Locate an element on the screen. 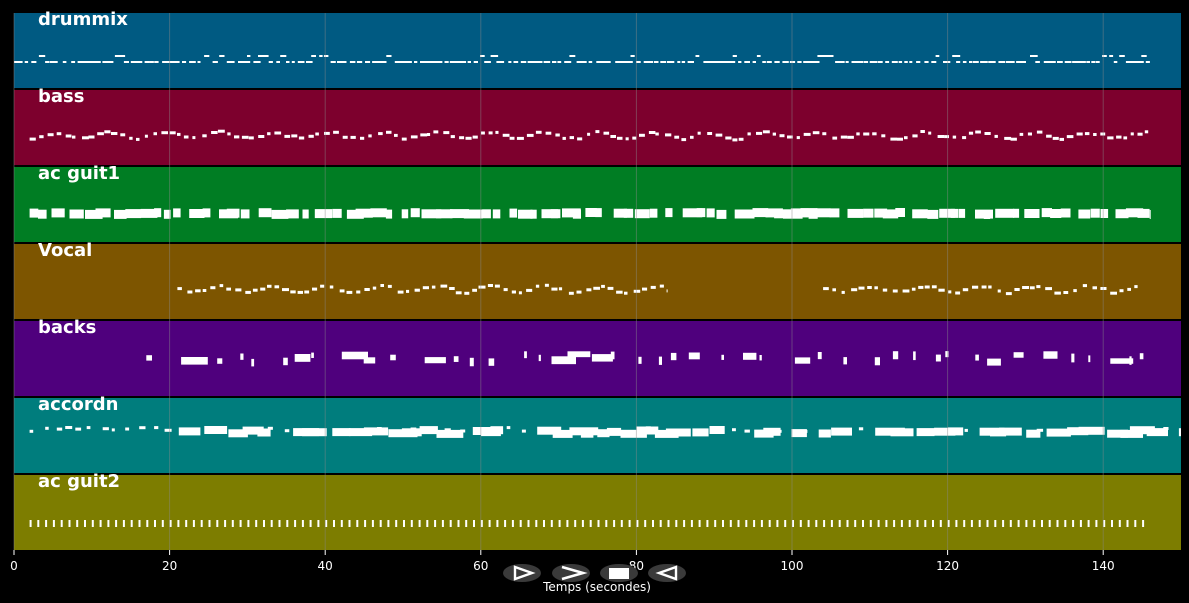  track-drummix: drummix is located at coordinates (597, 48).